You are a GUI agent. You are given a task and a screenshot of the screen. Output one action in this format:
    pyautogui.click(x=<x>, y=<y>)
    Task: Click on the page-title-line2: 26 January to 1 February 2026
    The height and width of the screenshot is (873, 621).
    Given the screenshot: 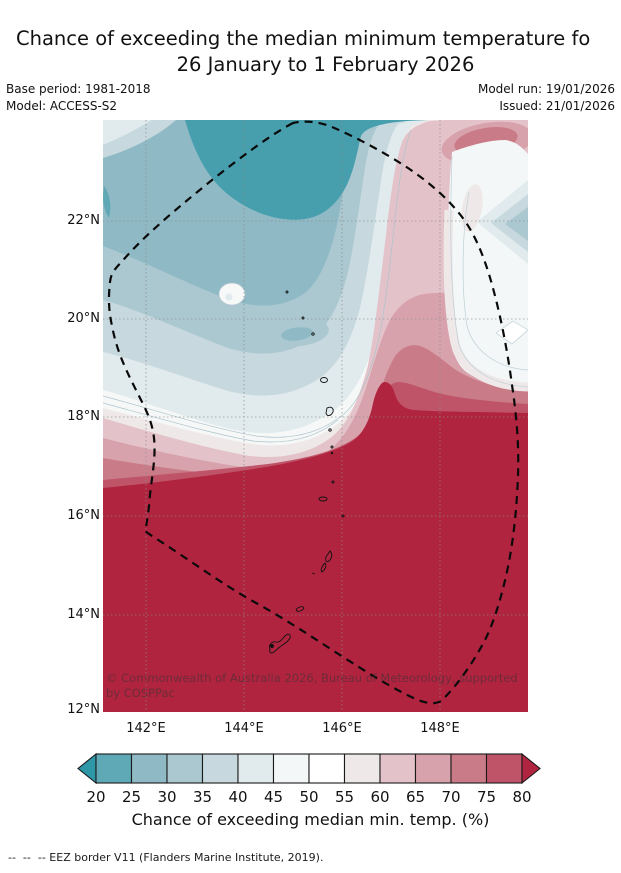 What is the action you would take?
    pyautogui.click(x=325, y=64)
    